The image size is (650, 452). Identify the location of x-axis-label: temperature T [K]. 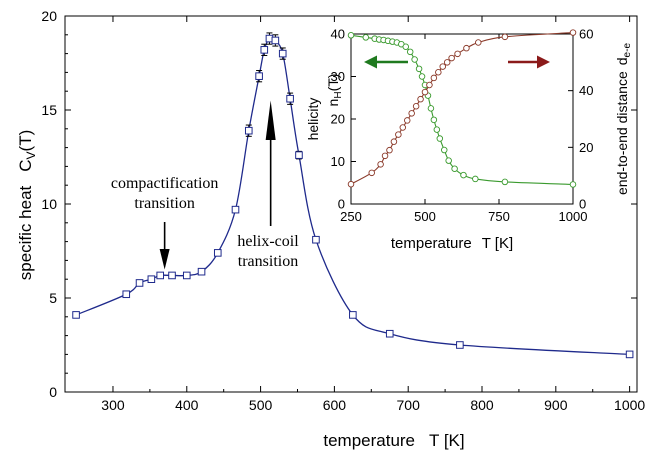
(393, 440).